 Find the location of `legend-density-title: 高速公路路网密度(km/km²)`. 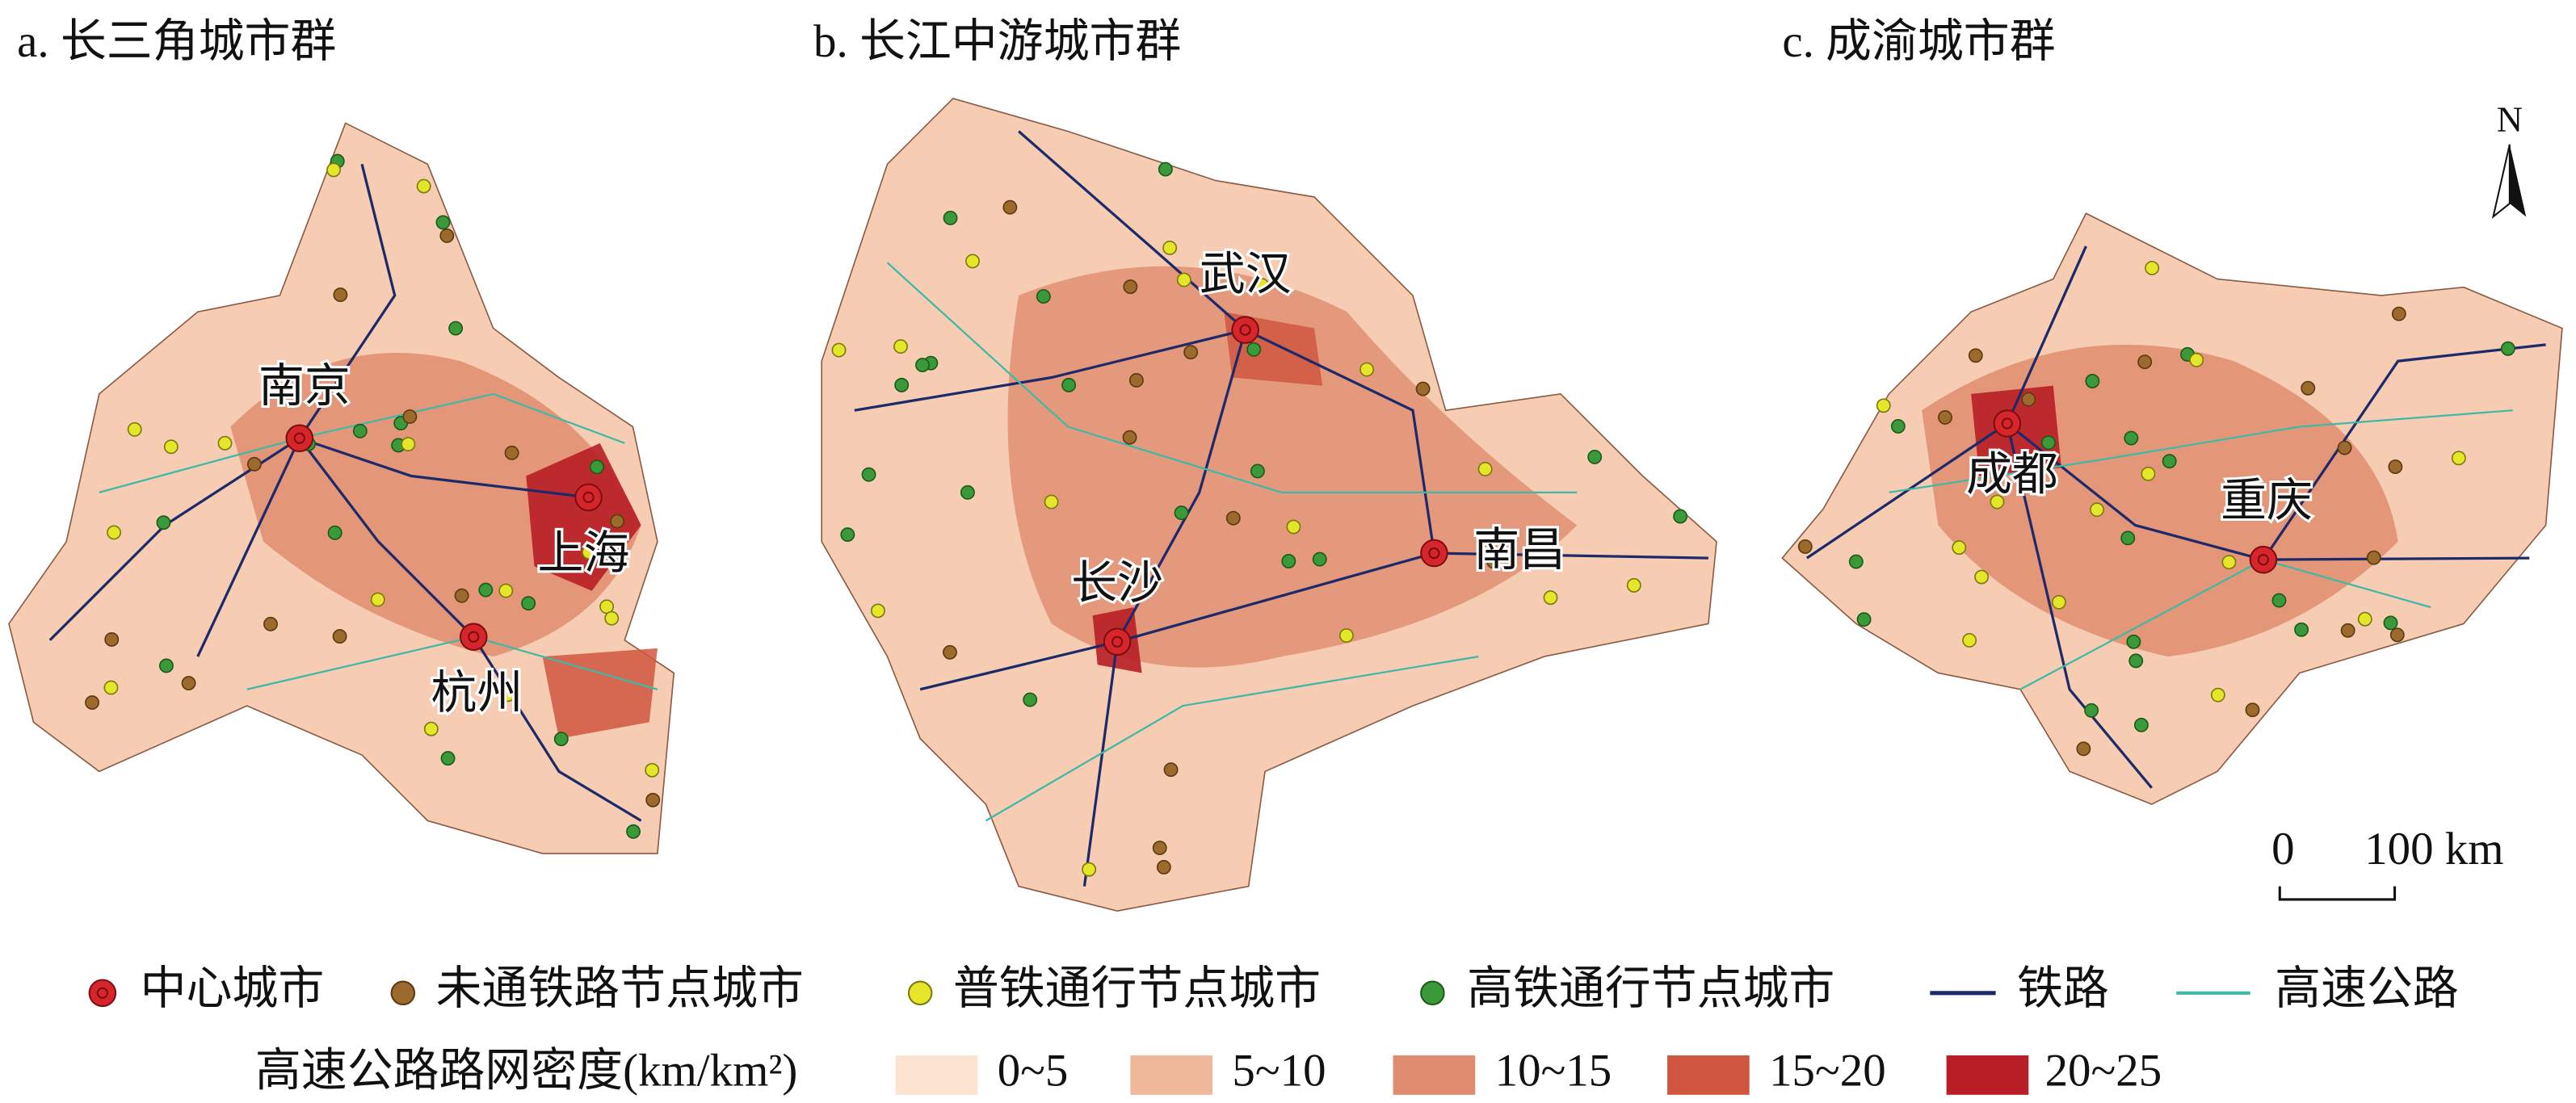

legend-density-title: 高速公路路网密度(km/km²) is located at coordinates (526, 1071).